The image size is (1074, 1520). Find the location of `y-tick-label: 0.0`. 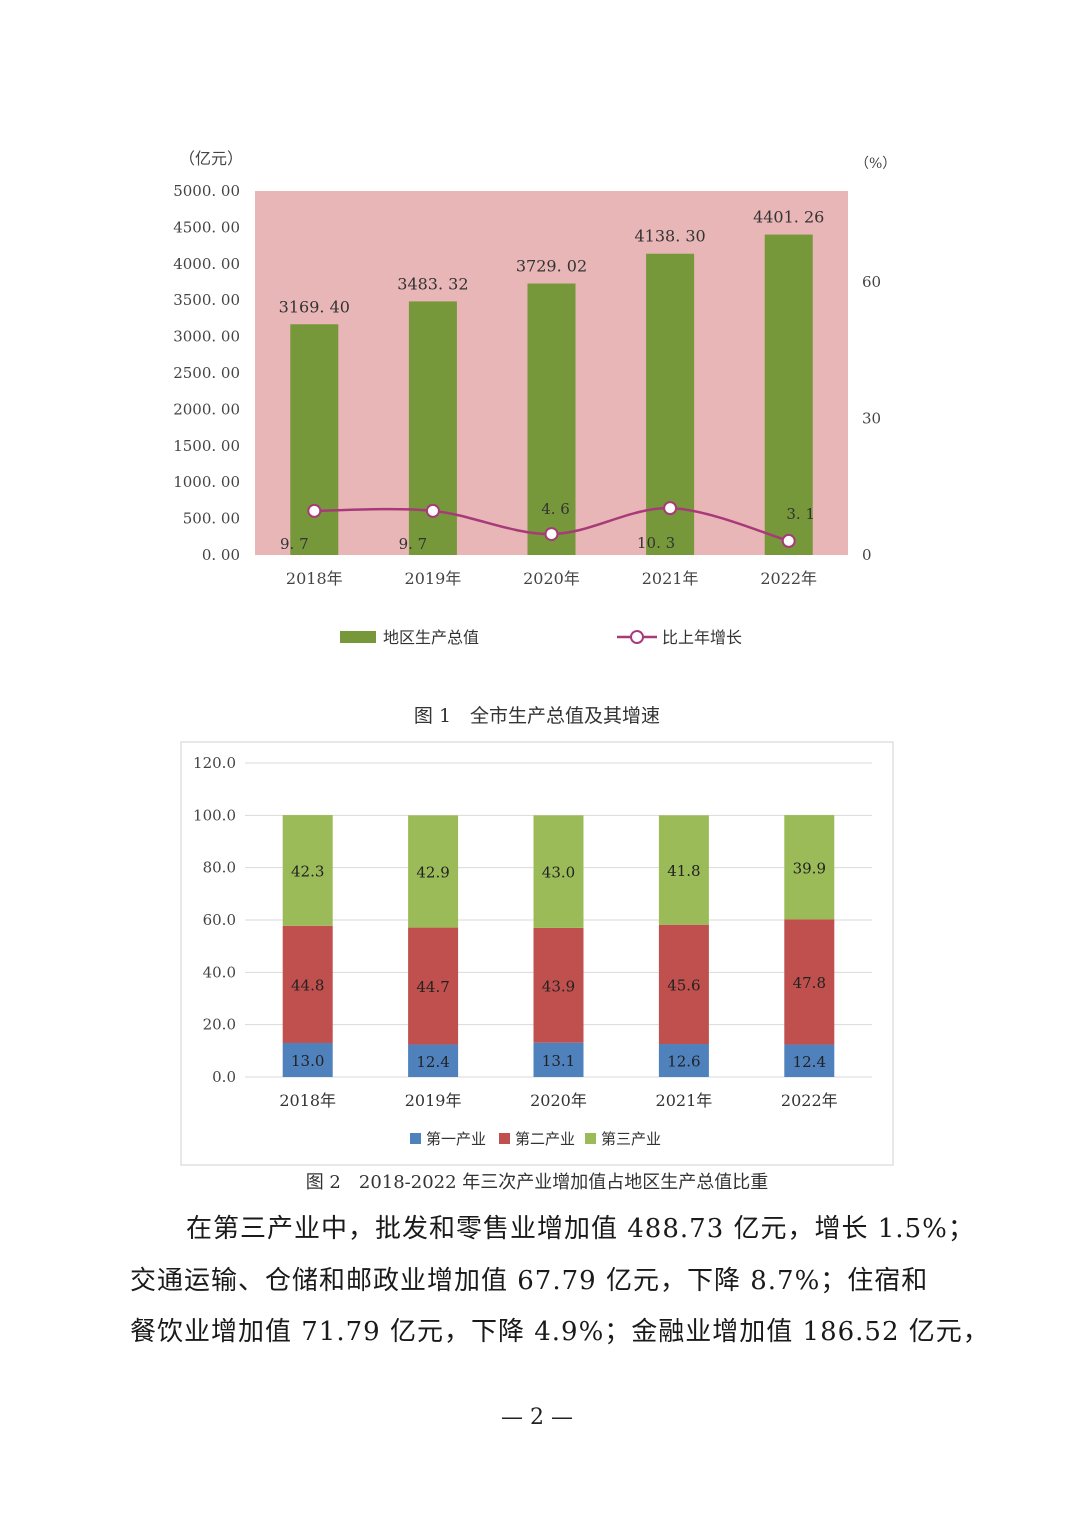

y-tick-label: 0.0 is located at coordinates (224, 1077).